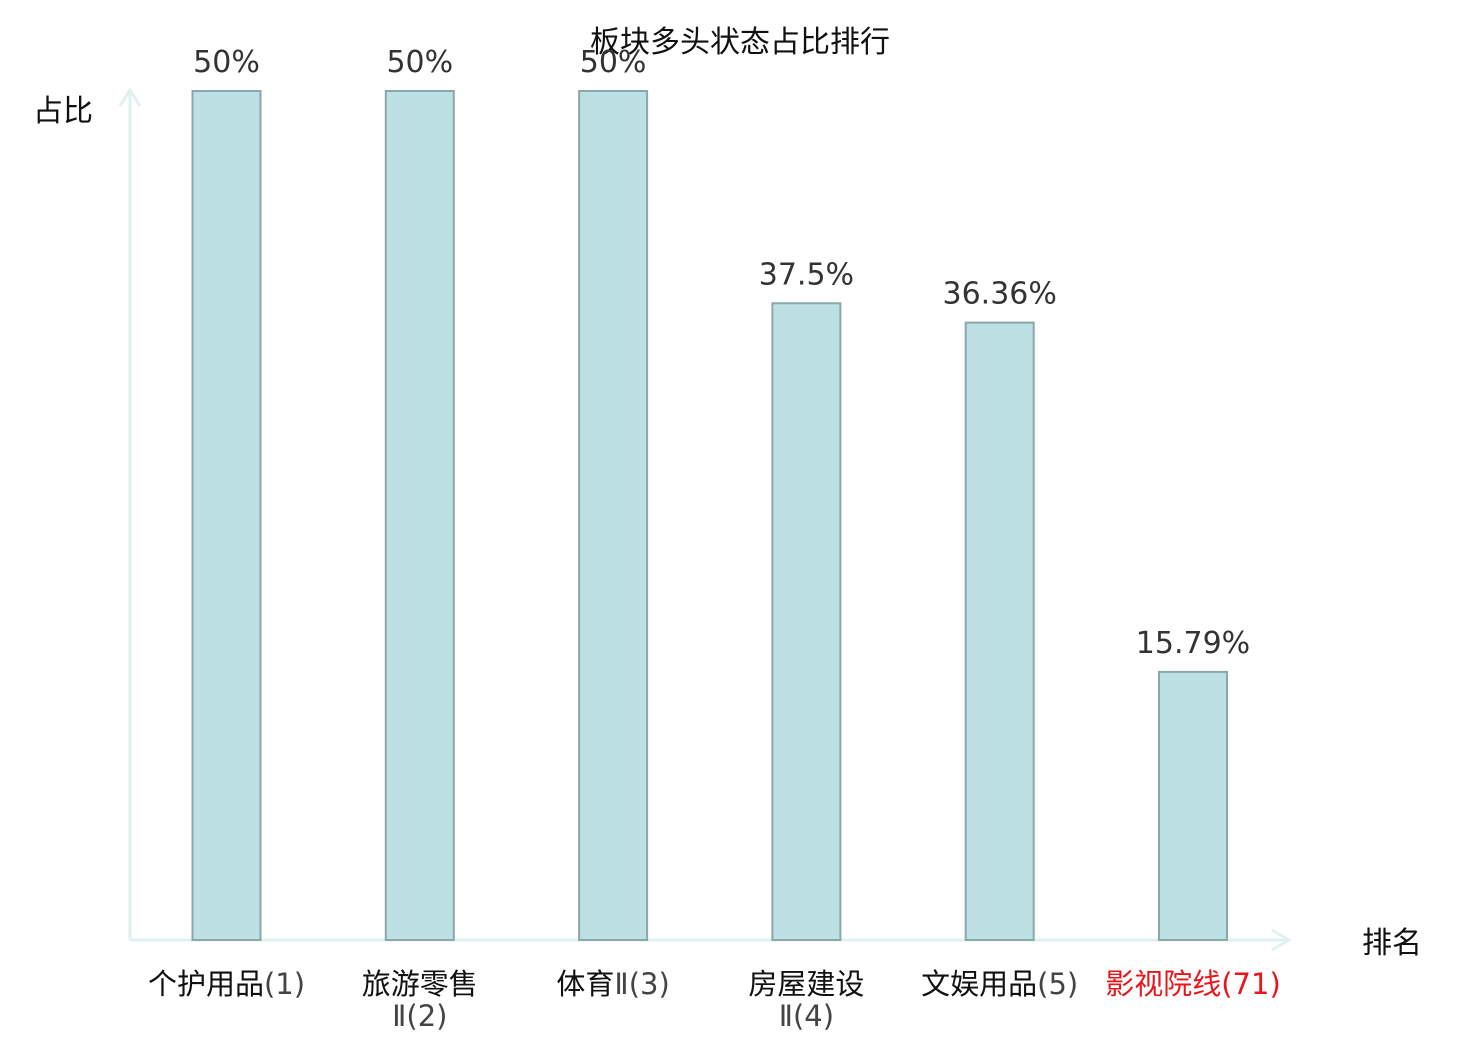 Image resolution: width=1480 pixels, height=1040 pixels. I want to click on x-axis-label: 排名, so click(1392, 943).